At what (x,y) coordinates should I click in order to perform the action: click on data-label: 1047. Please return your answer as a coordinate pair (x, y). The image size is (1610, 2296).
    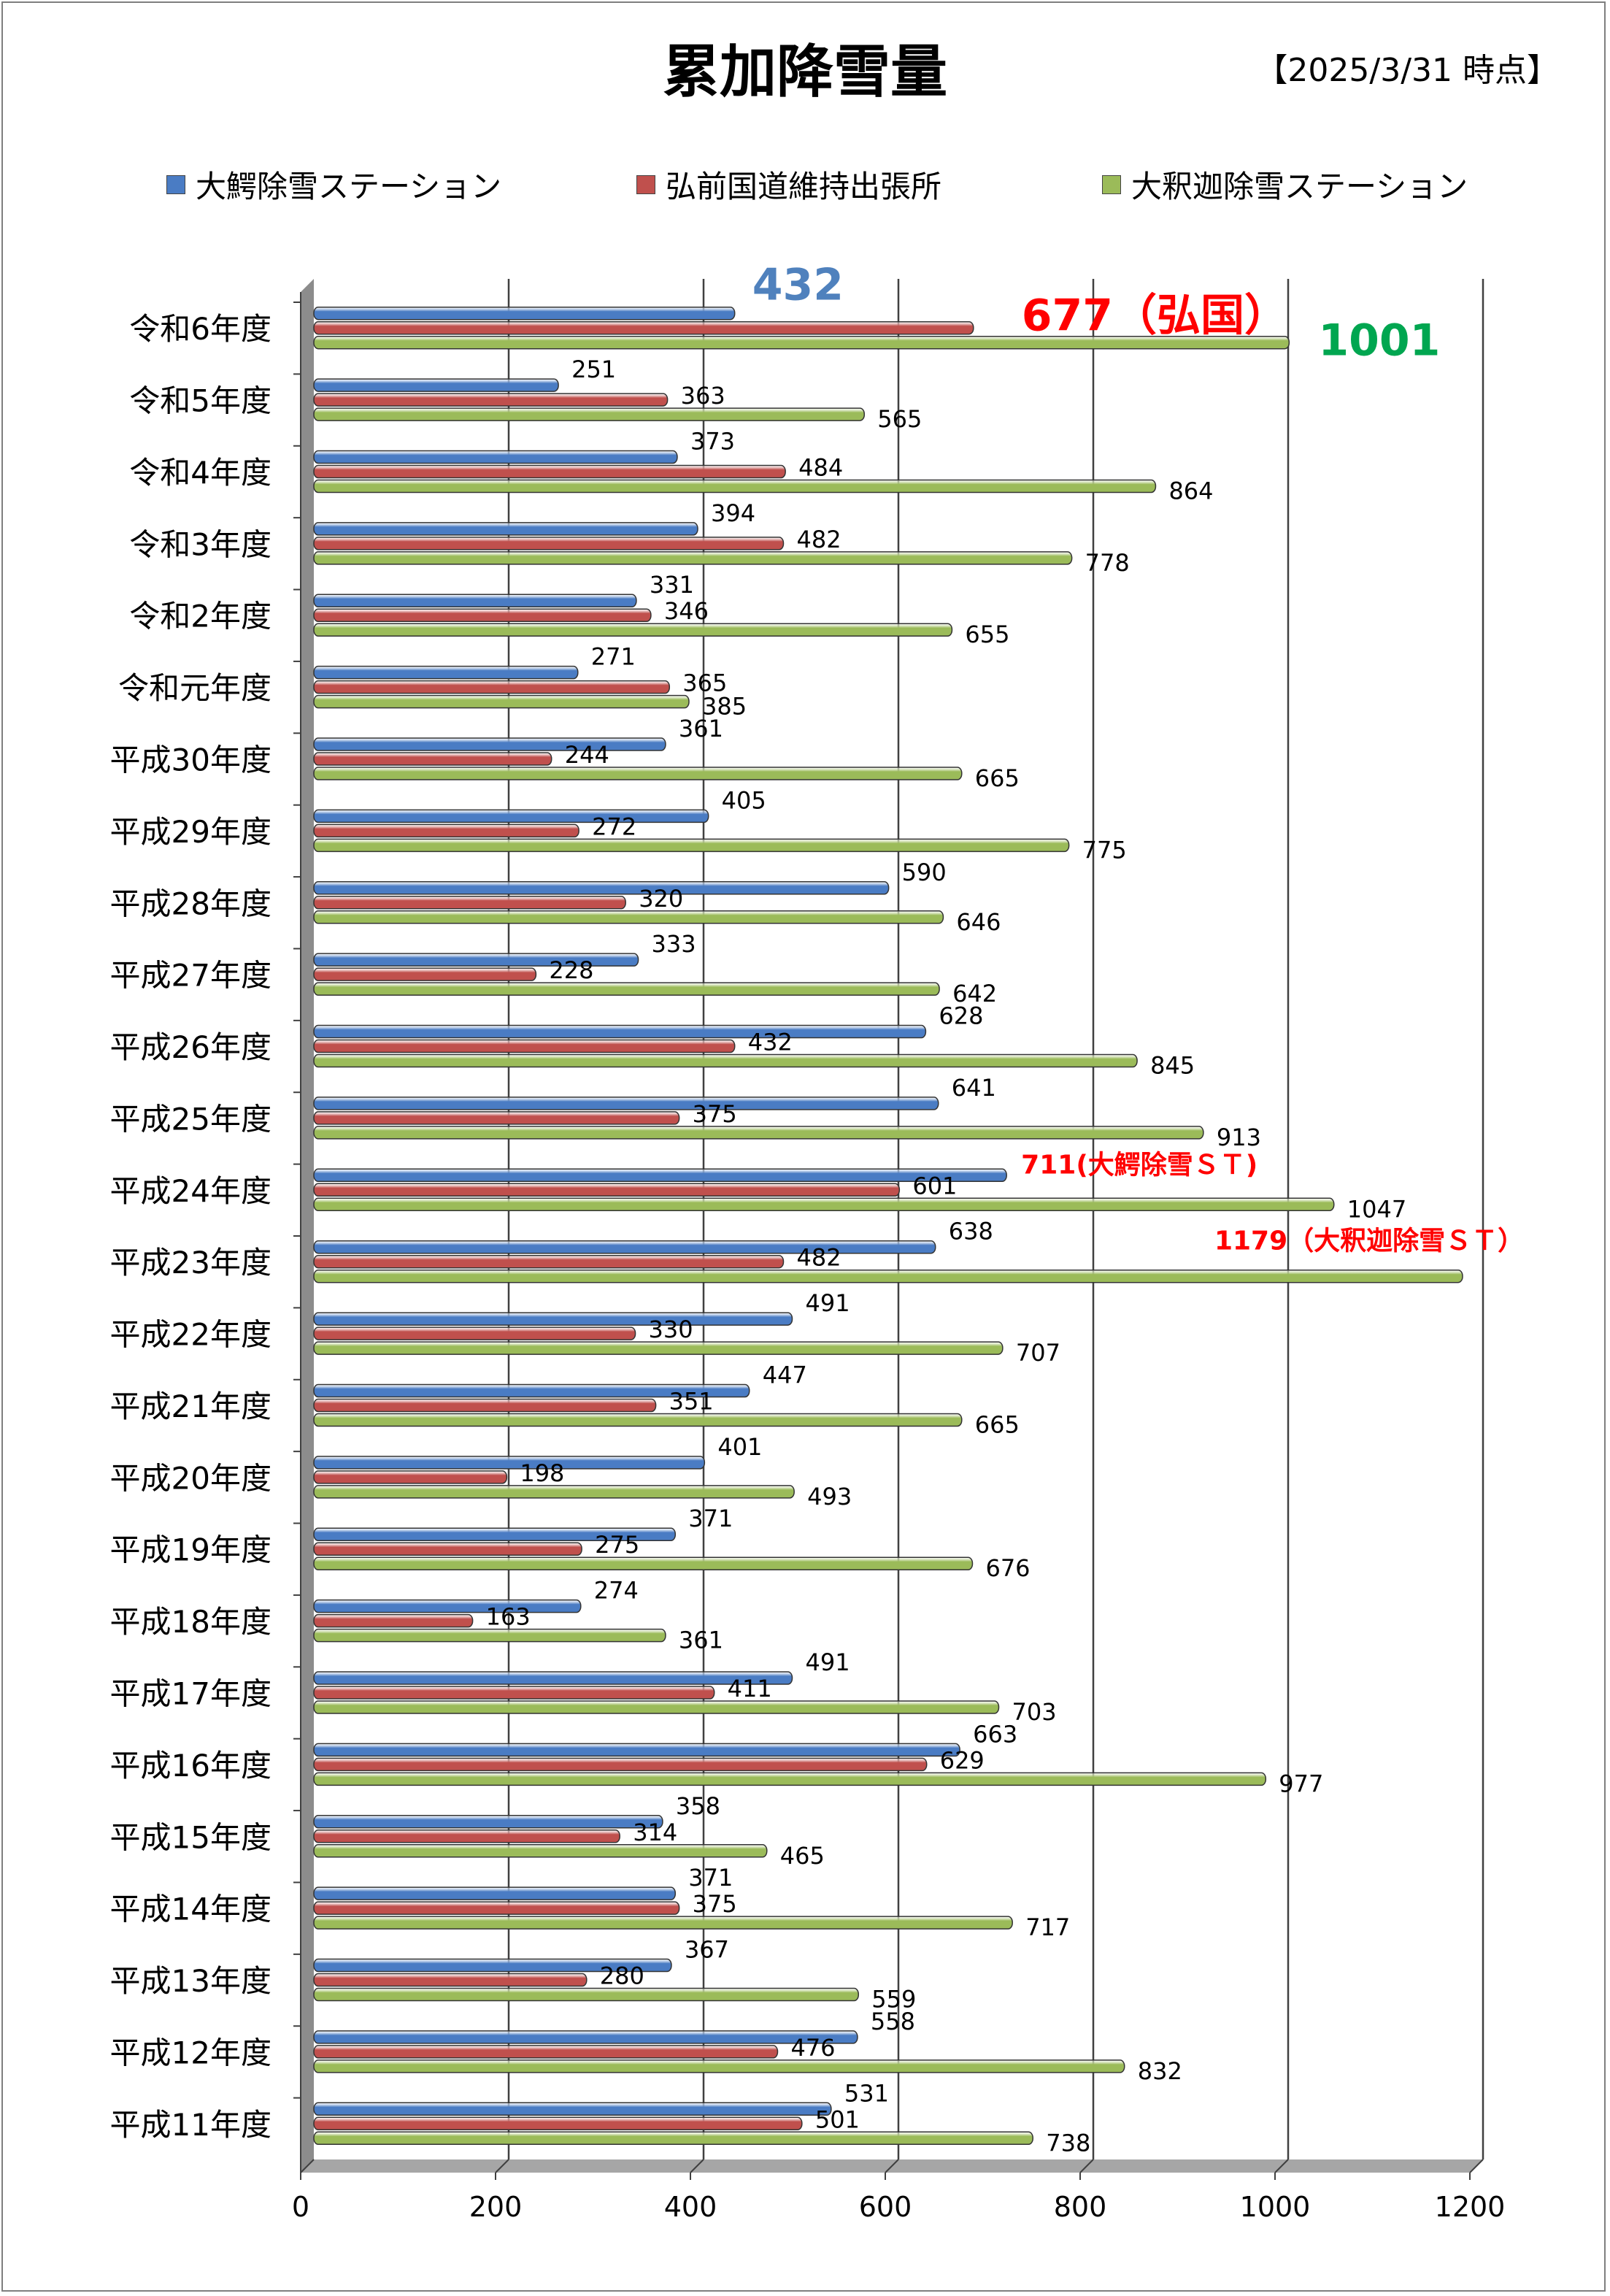
    Looking at the image, I should click on (1376, 1209).